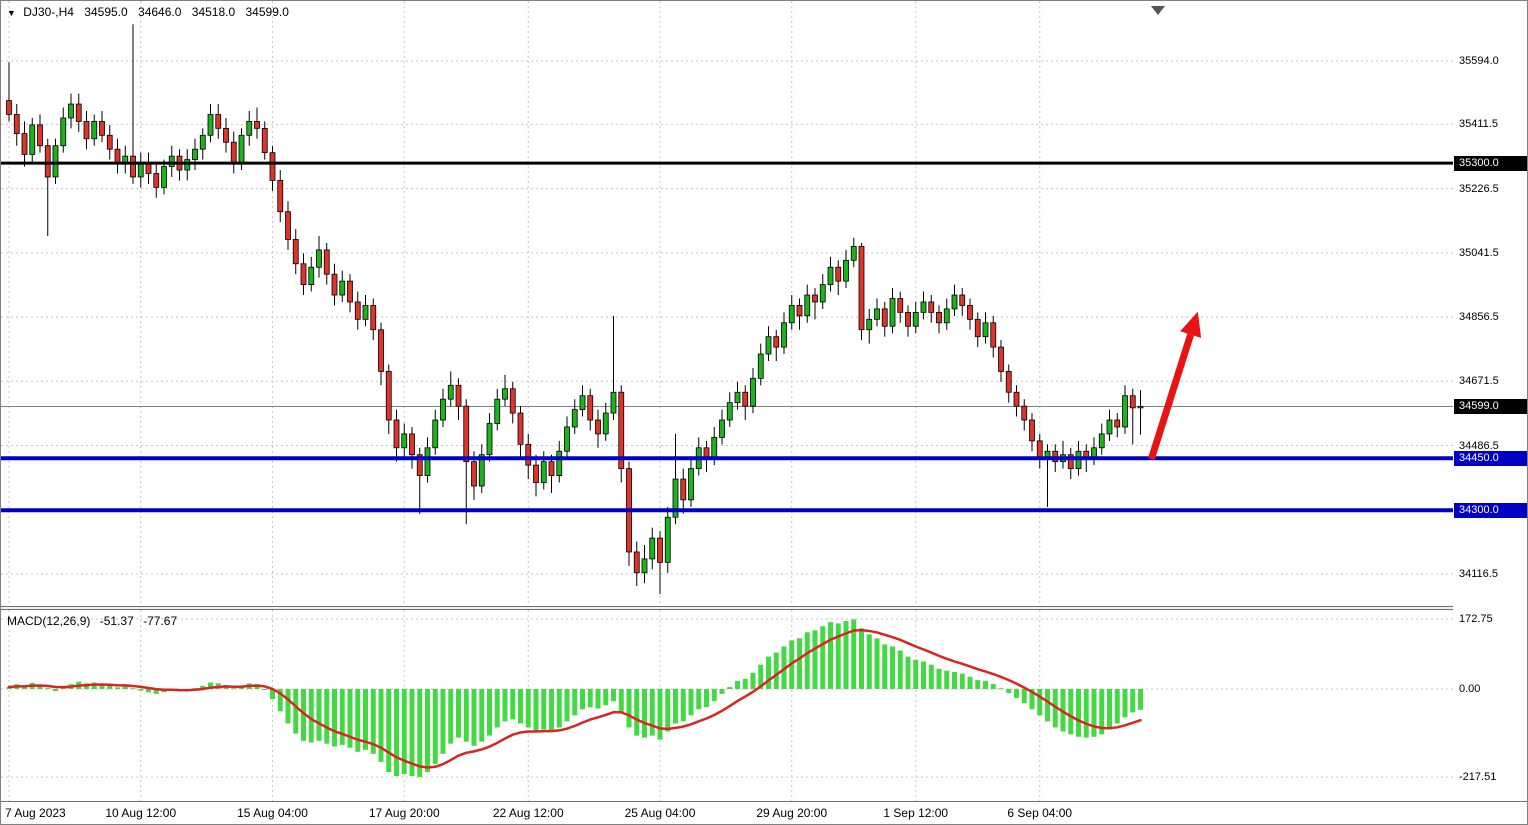 This screenshot has height=825, width=1528. What do you see at coordinates (48, 12) in the screenshot?
I see `symbol-period-label: DJ30-,H4` at bounding box center [48, 12].